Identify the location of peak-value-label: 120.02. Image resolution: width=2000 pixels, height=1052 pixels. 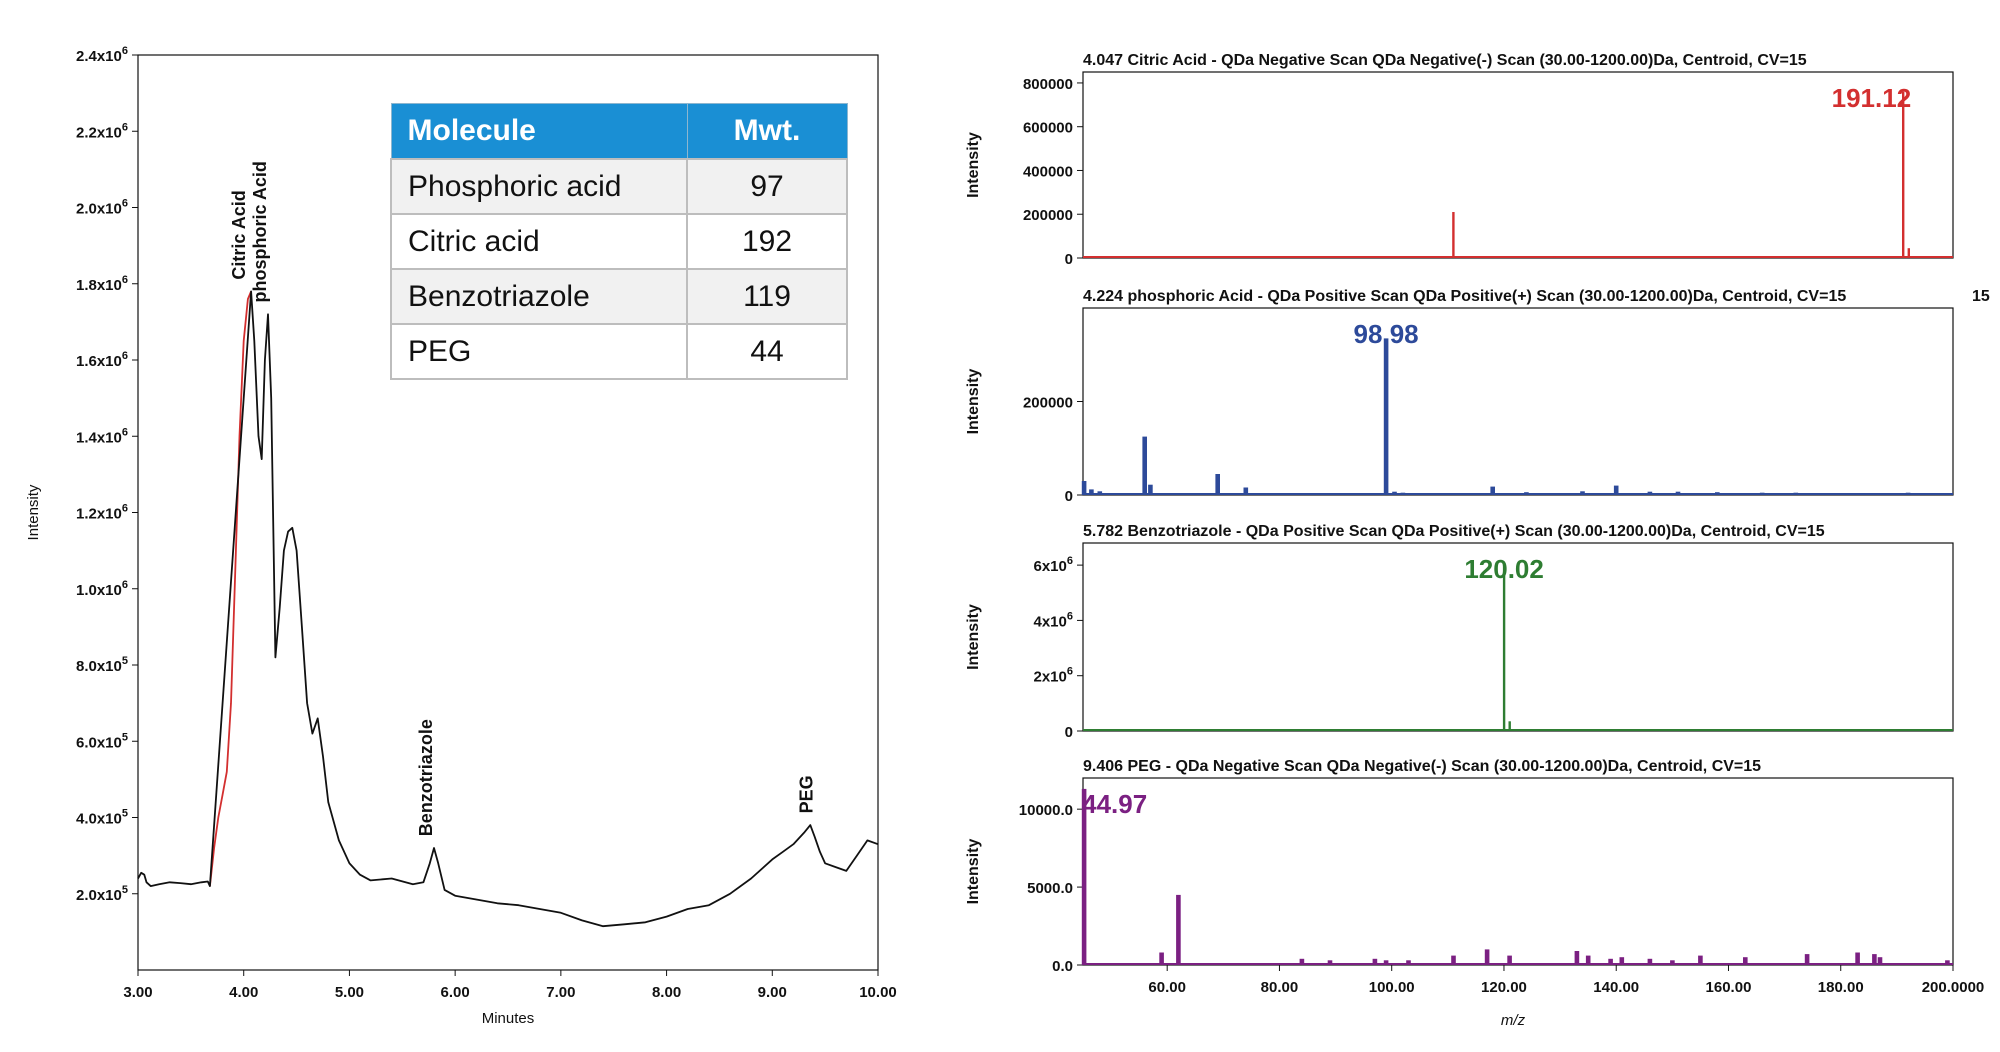
(1504, 569).